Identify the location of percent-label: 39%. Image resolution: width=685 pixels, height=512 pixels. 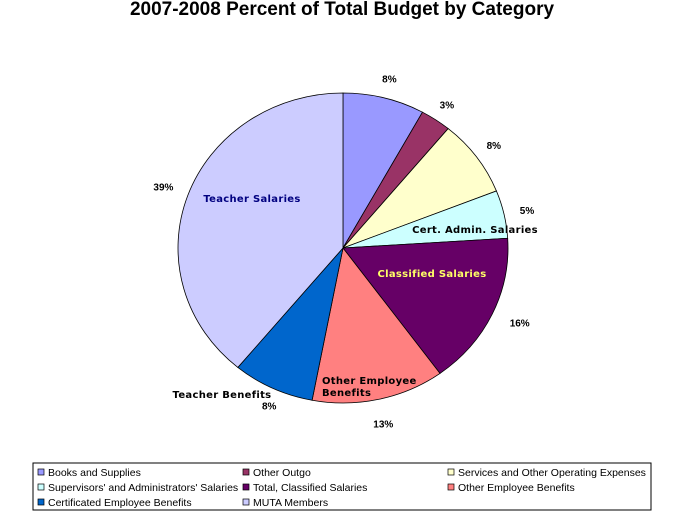
(163, 188).